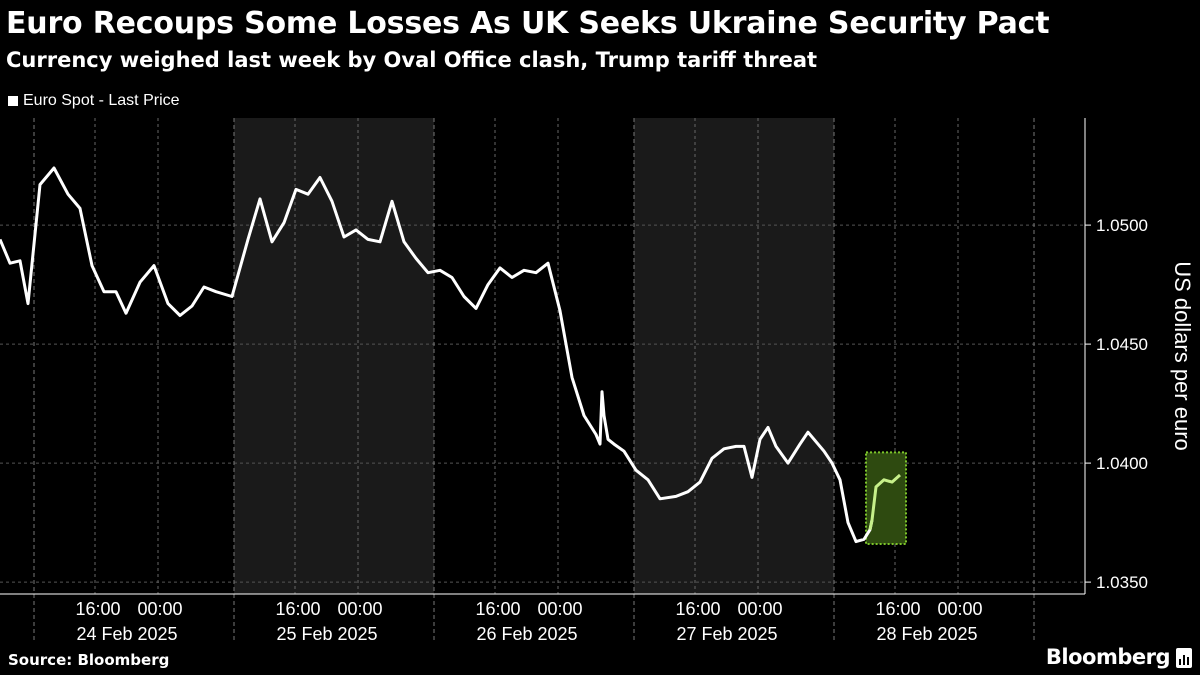 Image resolution: width=1200 pixels, height=675 pixels. I want to click on source-note: Source: Bloomberg, so click(89, 660).